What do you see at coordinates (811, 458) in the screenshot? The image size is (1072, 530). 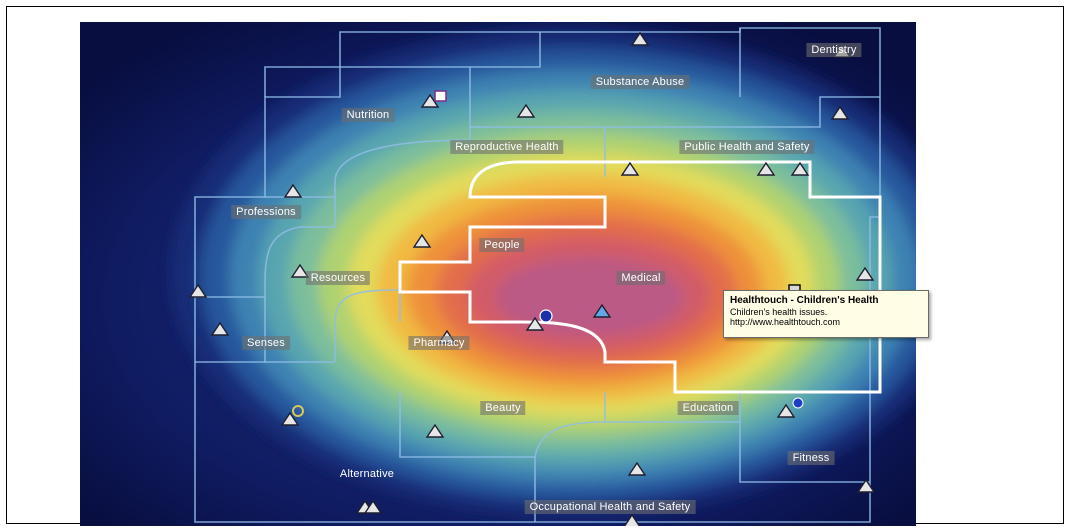 I see `region-label-fitness: Fitness` at bounding box center [811, 458].